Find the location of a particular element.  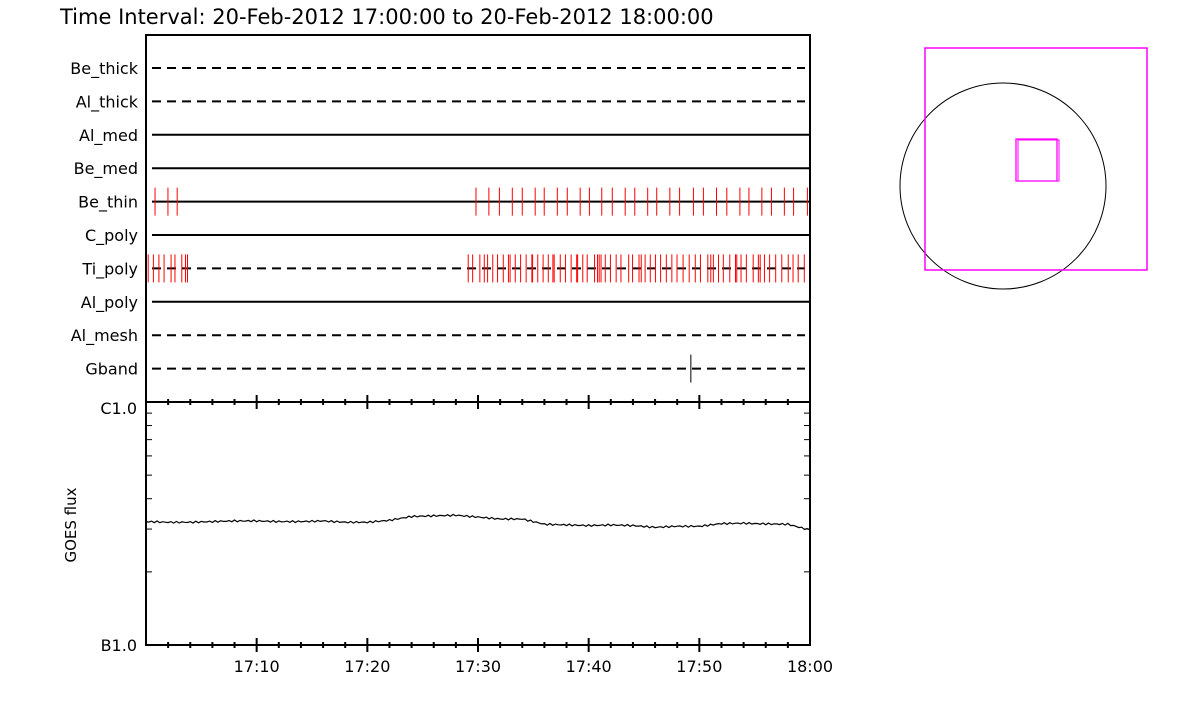

x-tick-label: 17:50 is located at coordinates (699, 666).